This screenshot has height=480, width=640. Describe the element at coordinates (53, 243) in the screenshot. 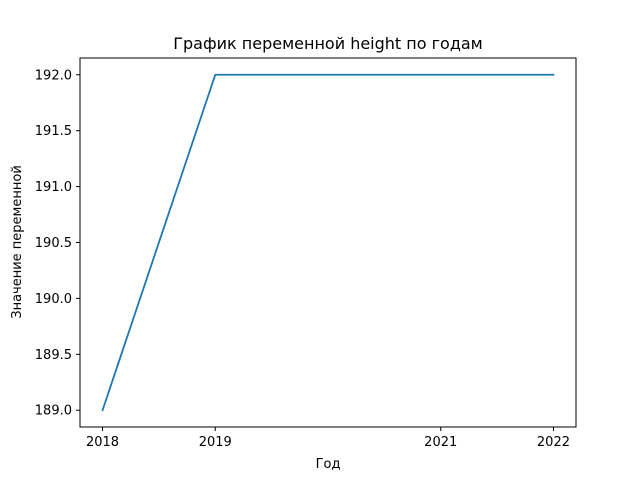

I see `y-tick-label: 190.5` at that location.